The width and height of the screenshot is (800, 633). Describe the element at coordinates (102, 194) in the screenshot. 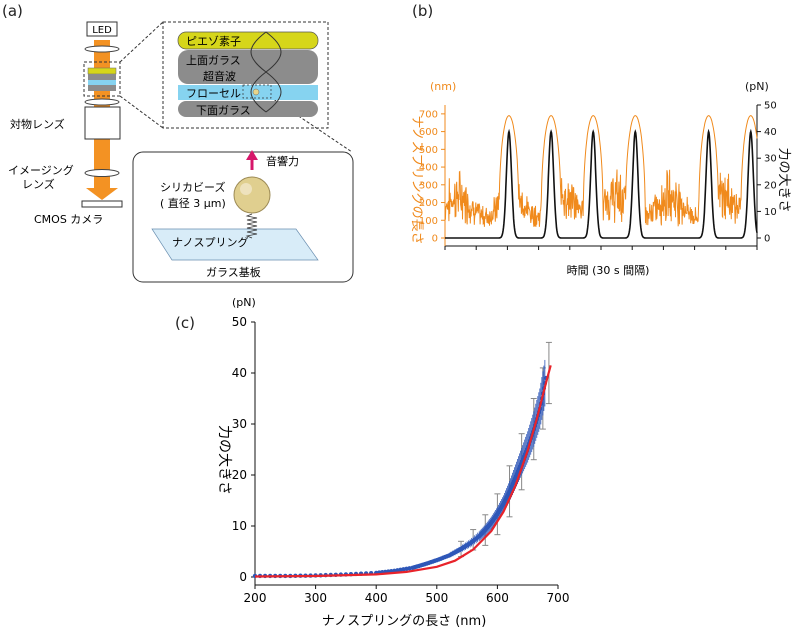

I see `beam-arrowhead` at that location.